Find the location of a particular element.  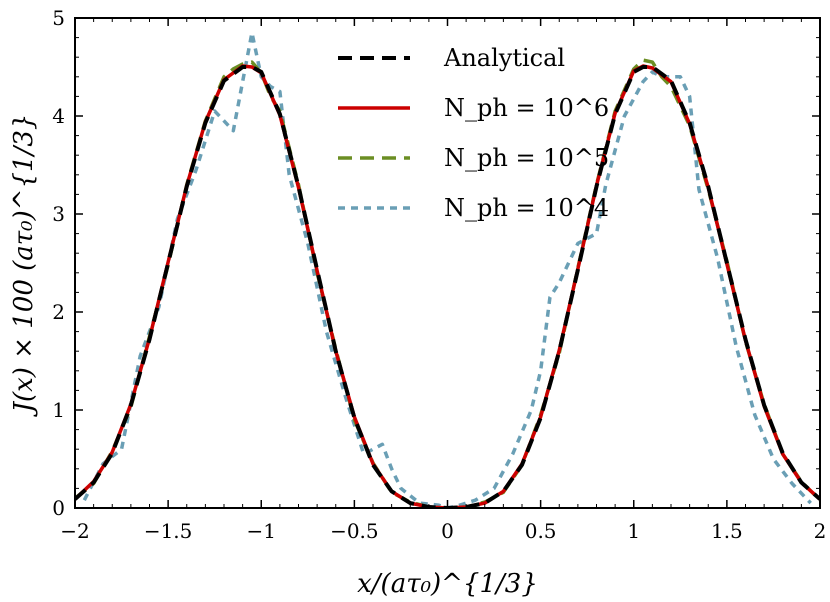

y-tick-label: 2 is located at coordinates (58, 312).